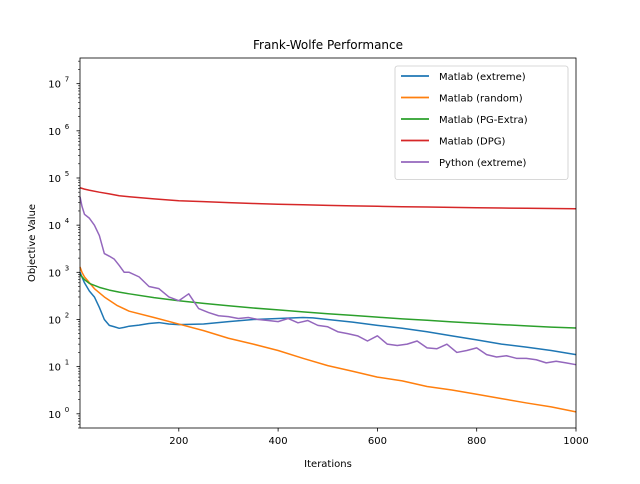  What do you see at coordinates (482, 163) in the screenshot?
I see `legend-label: Python (extreme)` at bounding box center [482, 163].